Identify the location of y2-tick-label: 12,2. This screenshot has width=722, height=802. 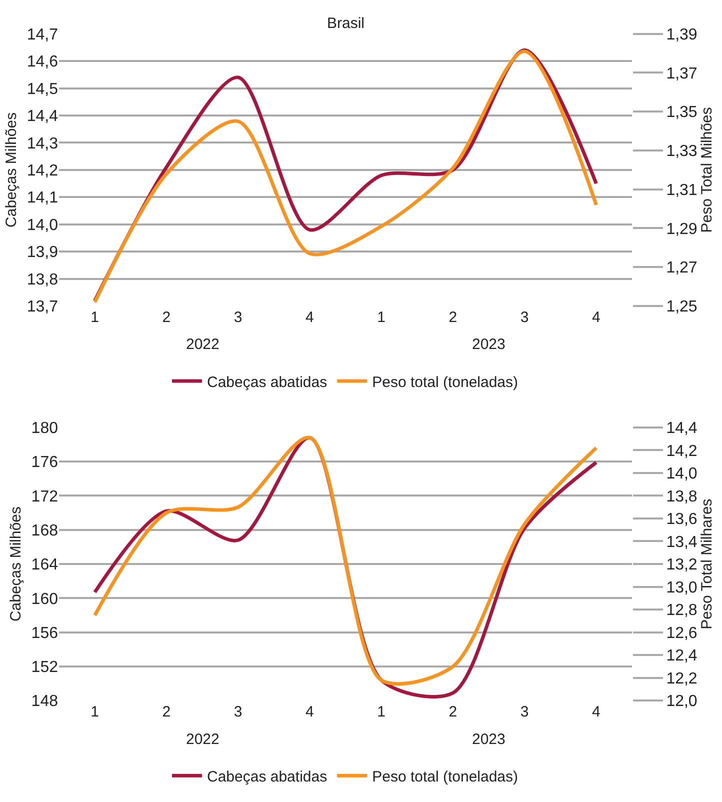
(682, 679).